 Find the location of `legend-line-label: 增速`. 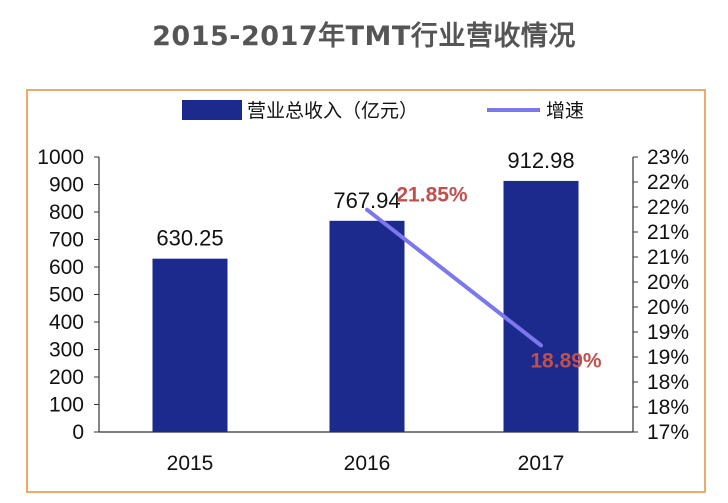

legend-line-label: 增速 is located at coordinates (565, 111).